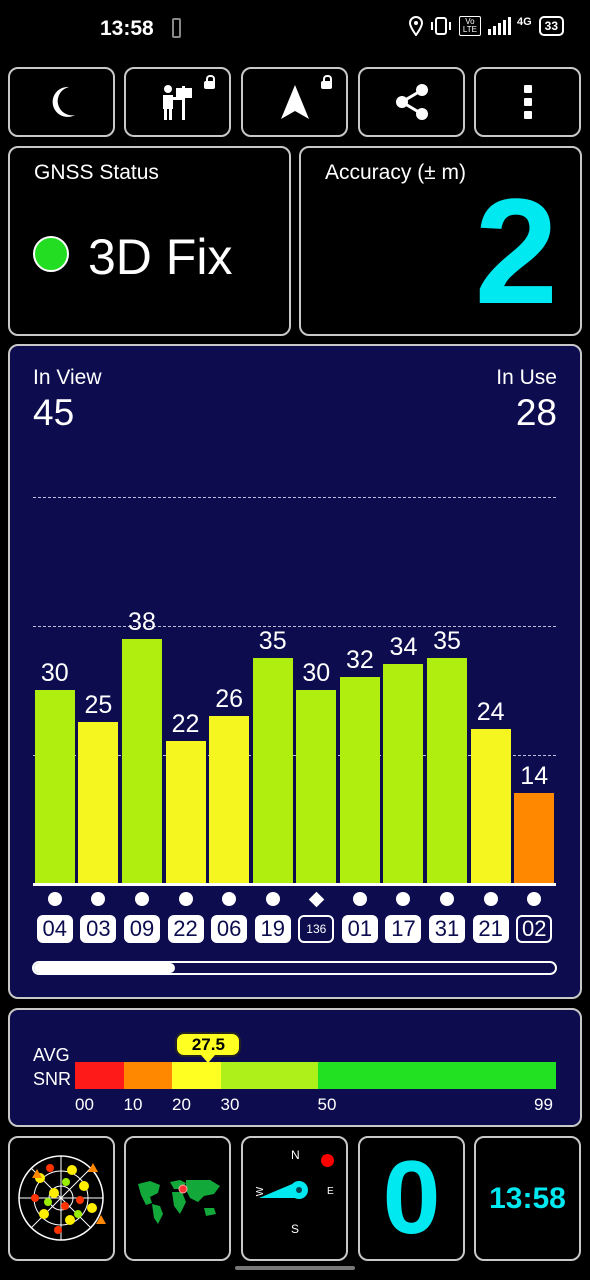 The image size is (590, 1280). I want to click on snr-scale-tick-label: 00, so click(84, 1104).